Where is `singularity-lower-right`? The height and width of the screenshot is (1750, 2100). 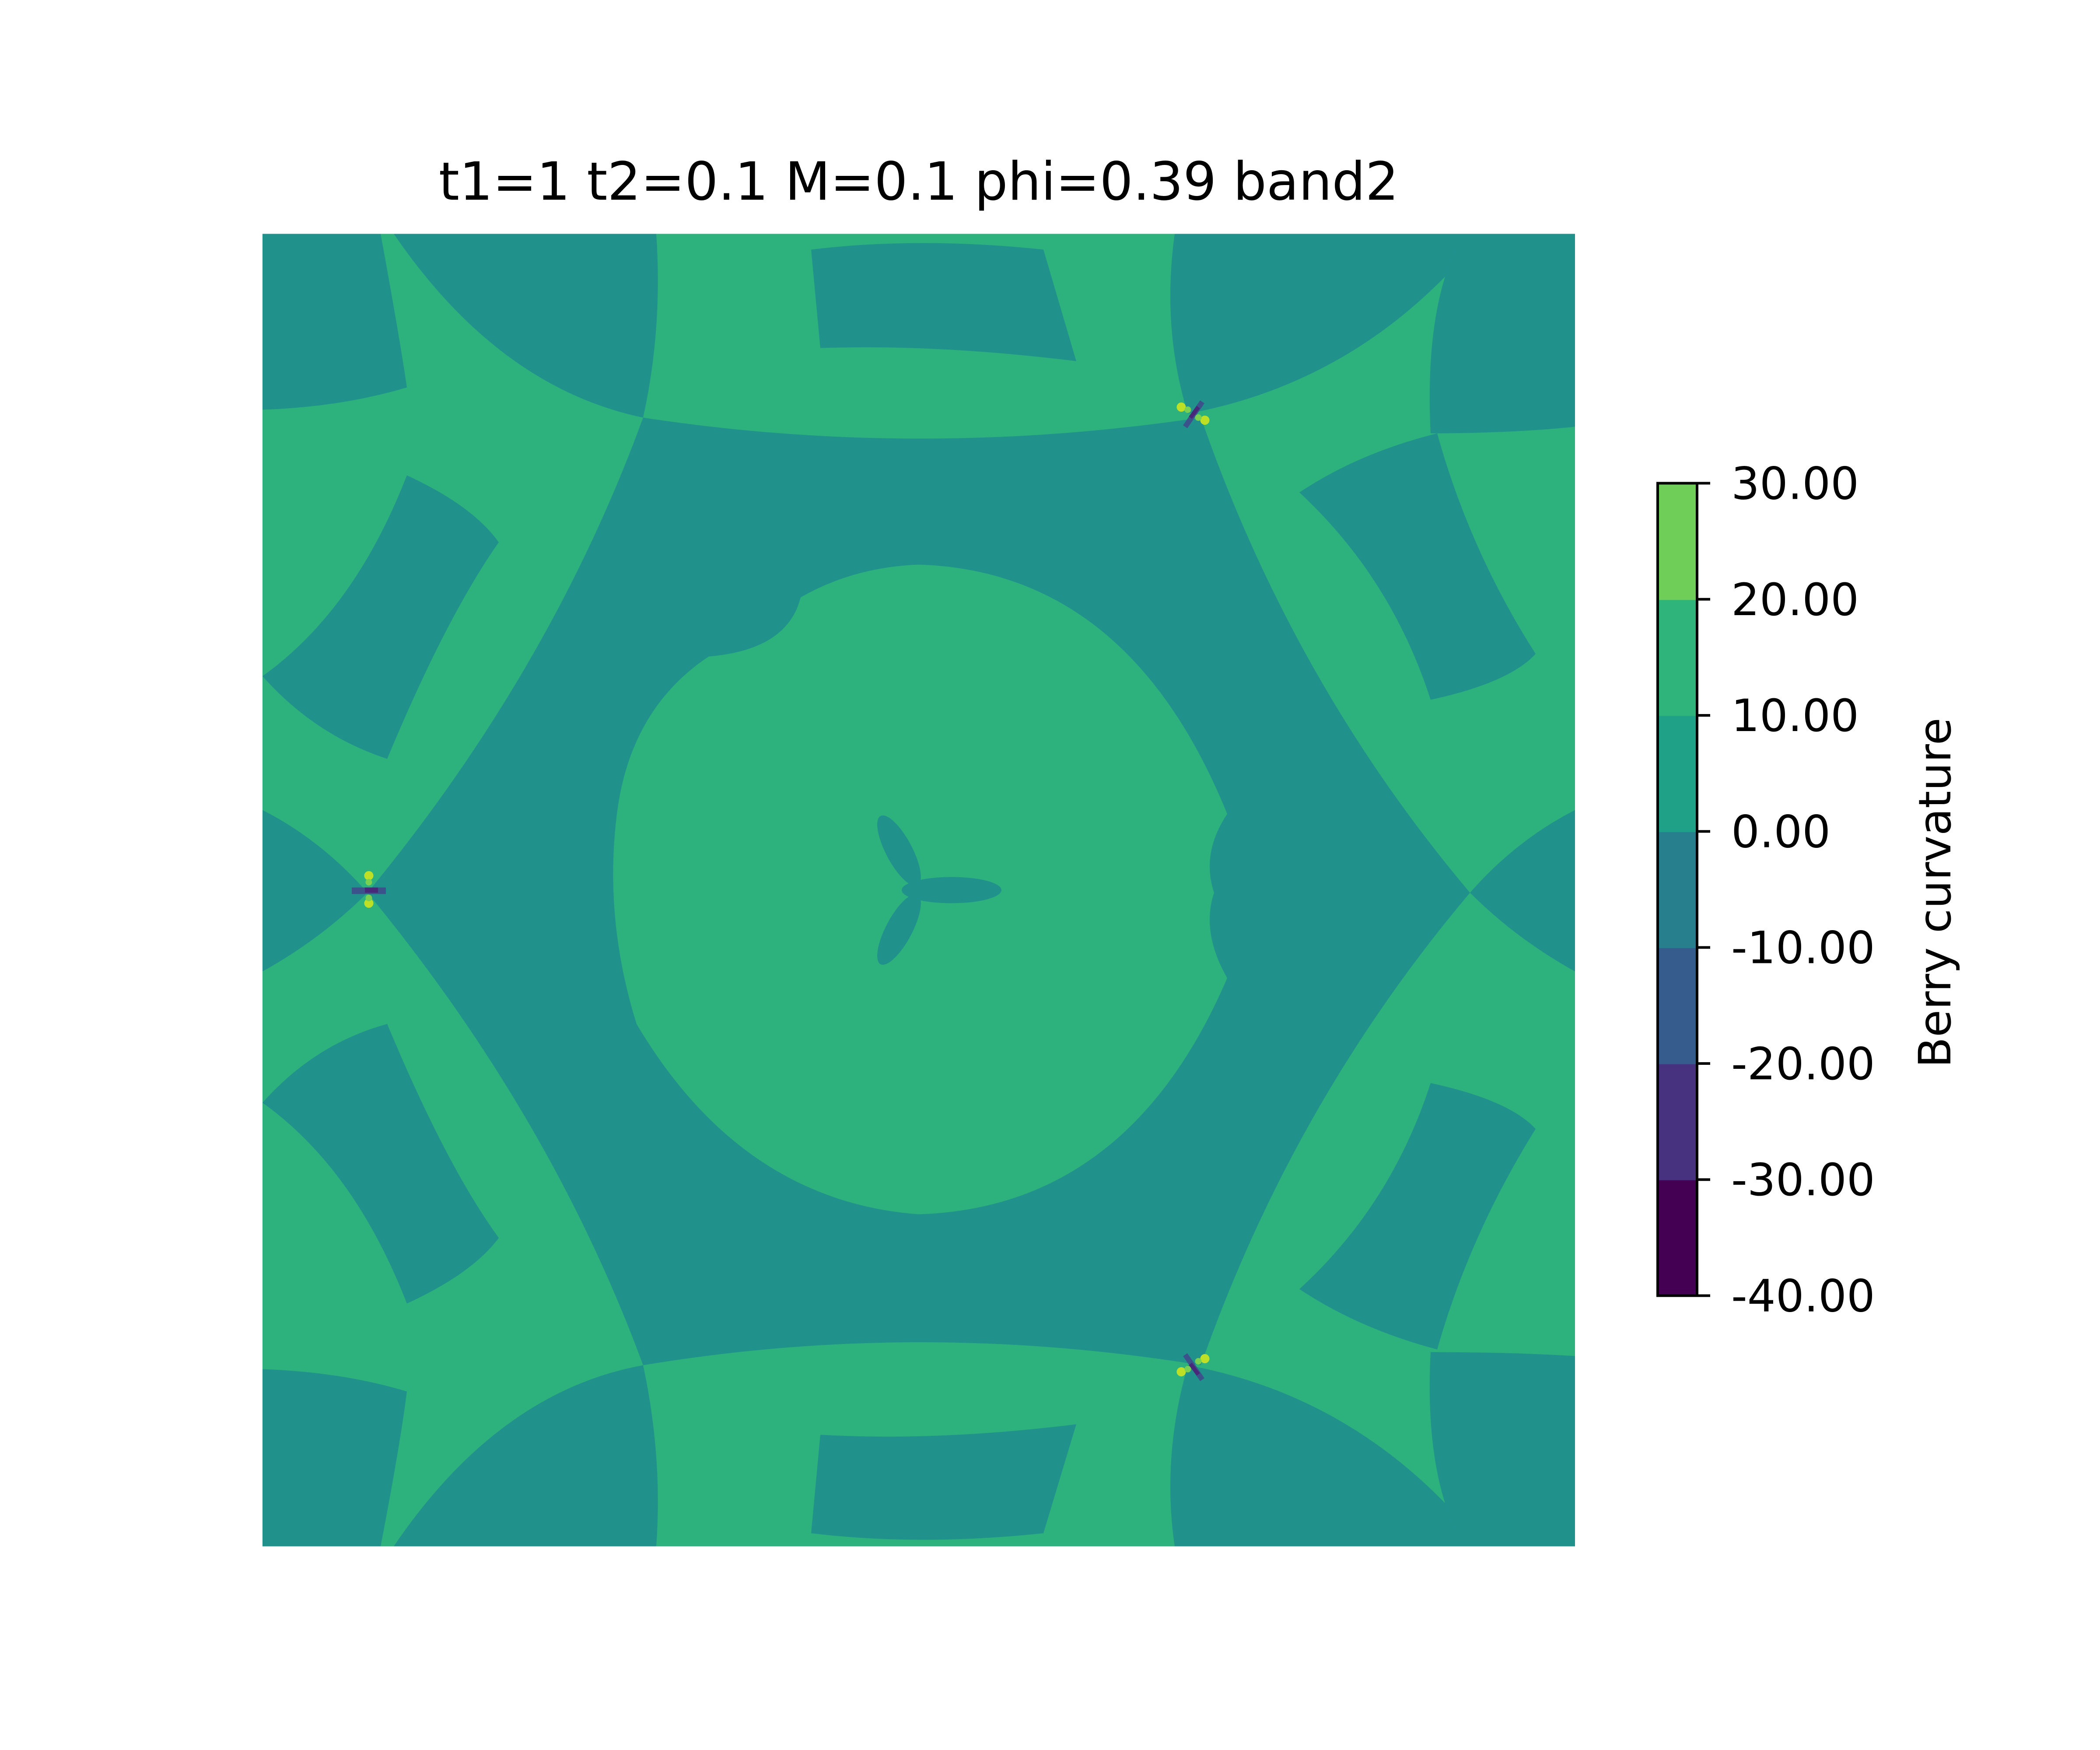
singularity-lower-right is located at coordinates (1193, 1367).